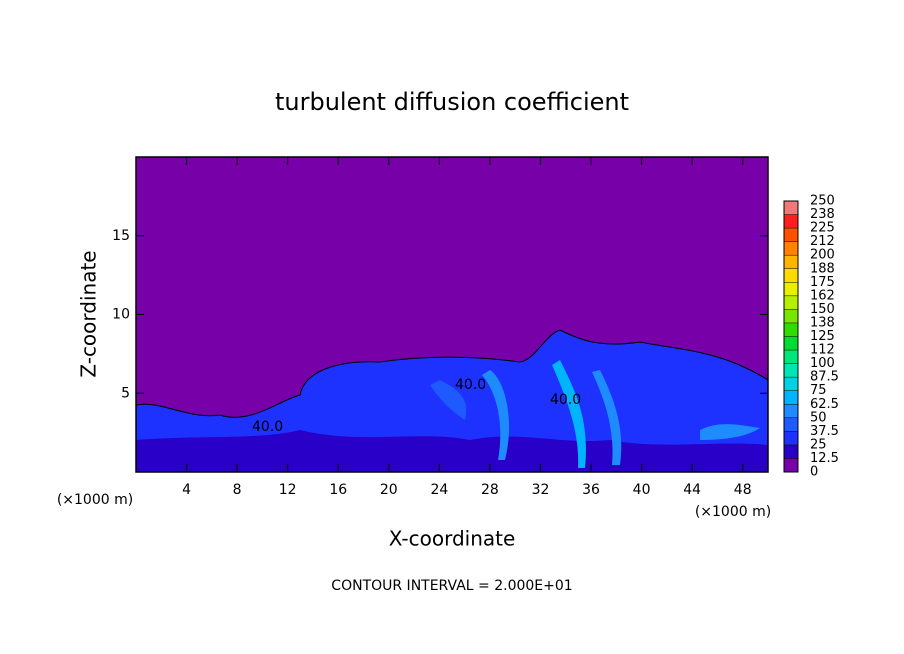 The width and height of the screenshot is (904, 654). What do you see at coordinates (733, 512) in the screenshot?
I see `y-unit: (×1000 m)` at bounding box center [733, 512].